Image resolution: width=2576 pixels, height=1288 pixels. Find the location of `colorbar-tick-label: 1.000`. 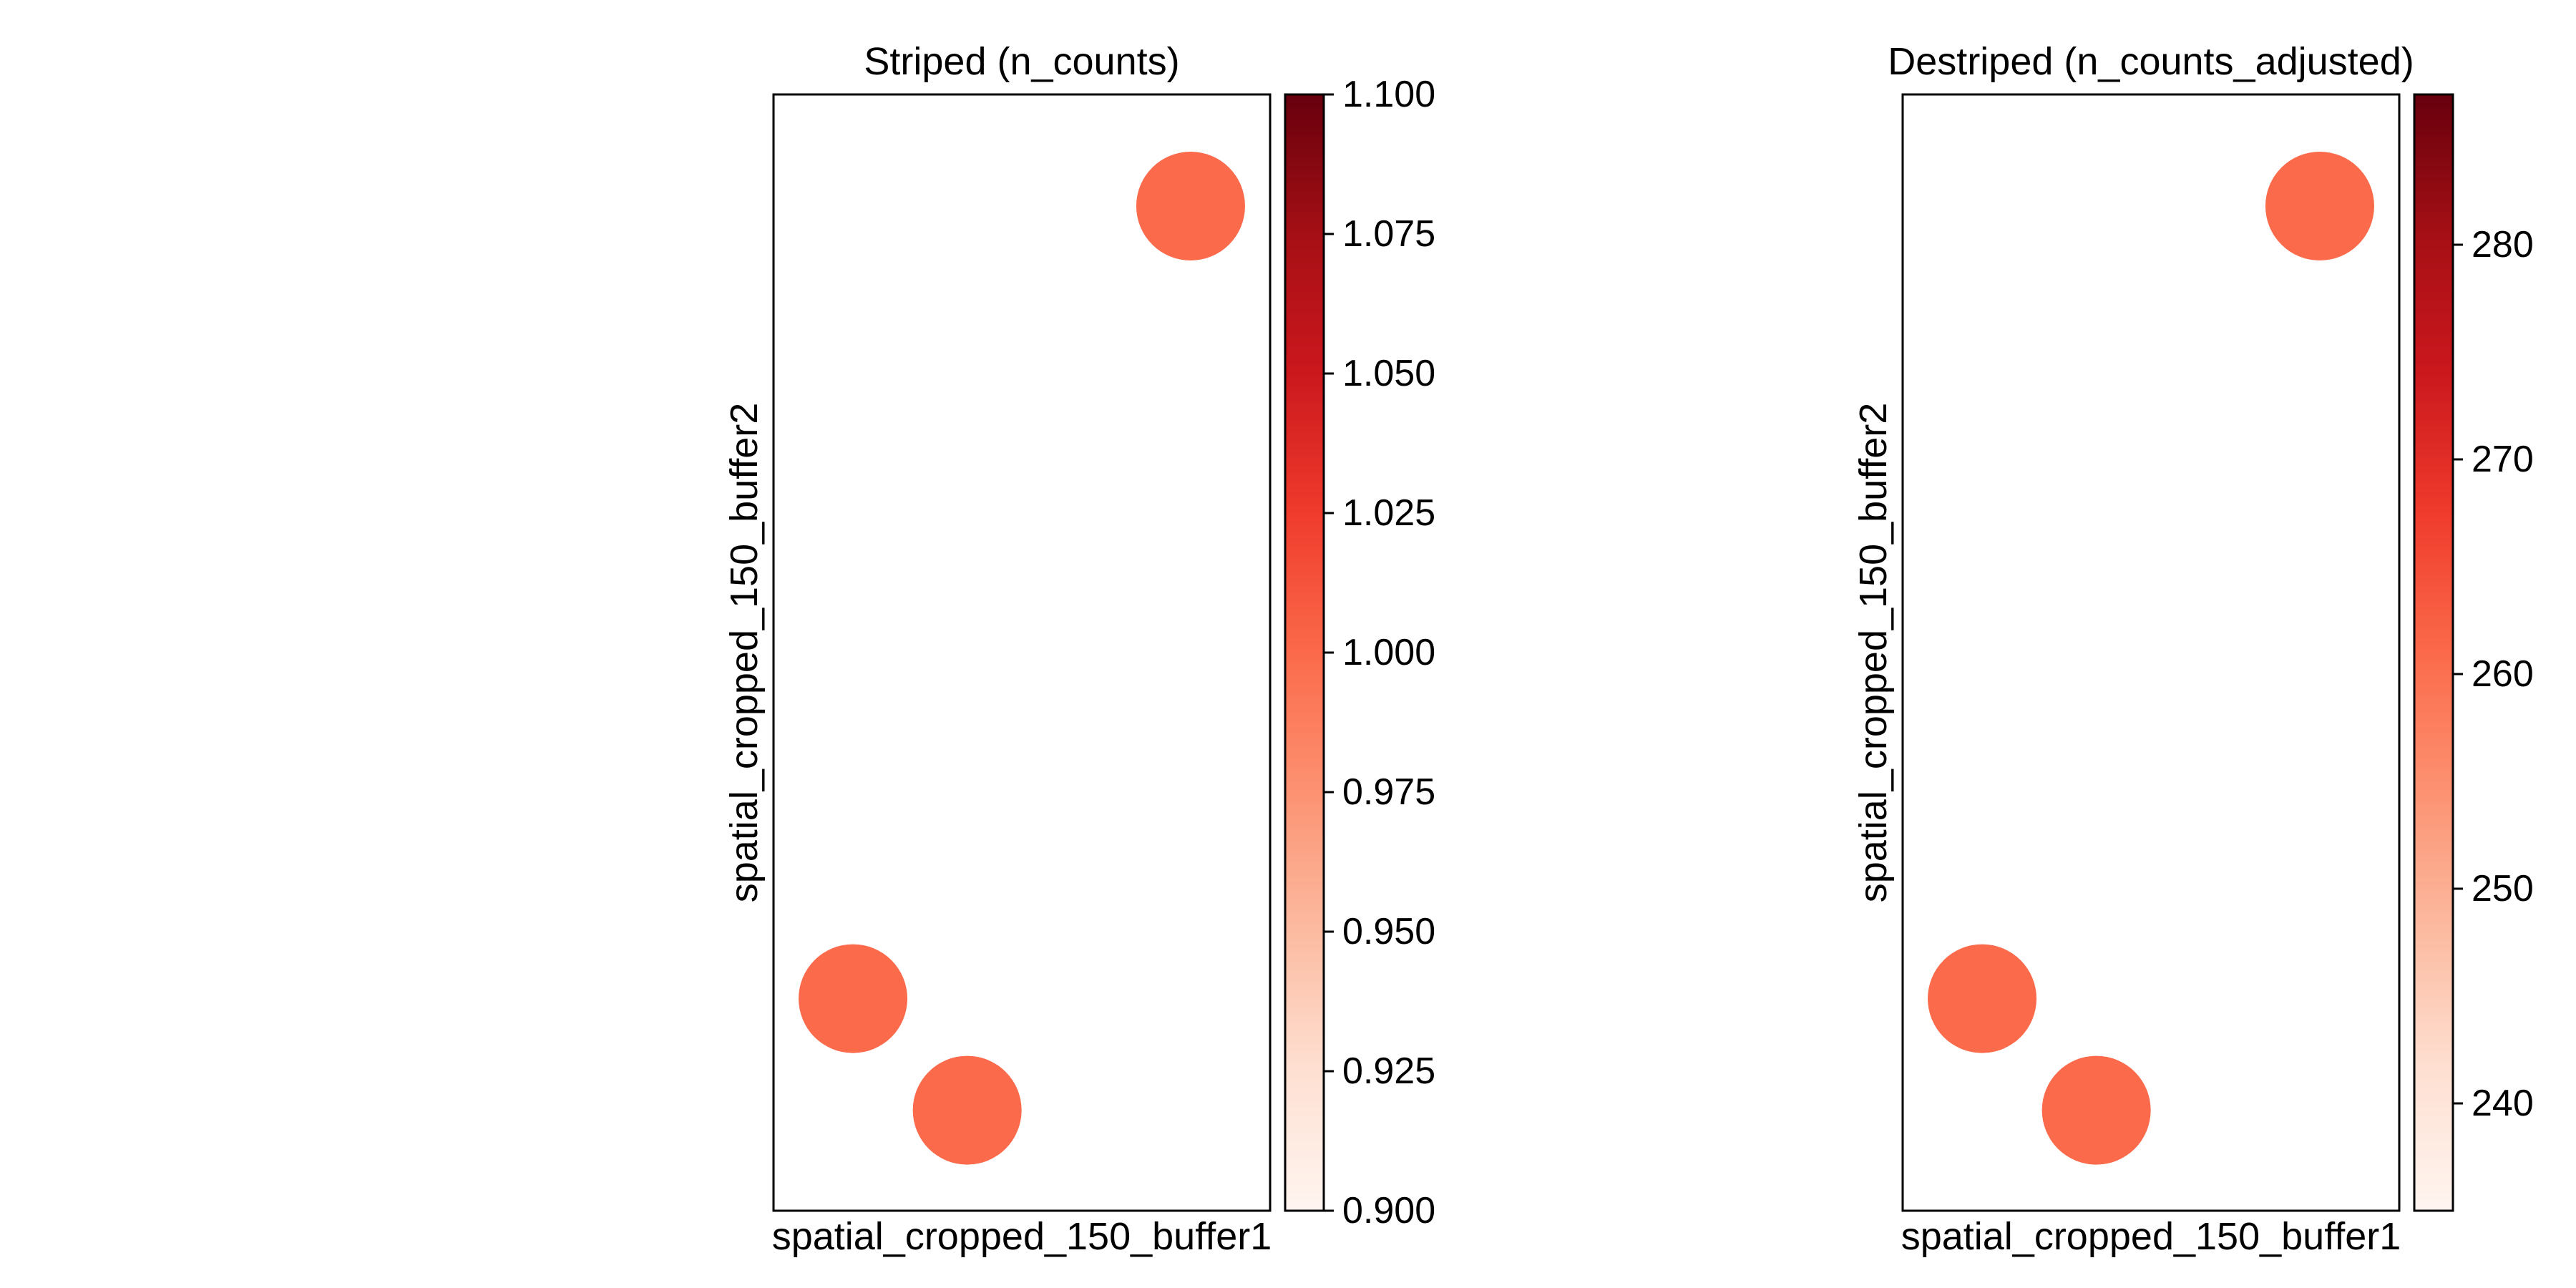

colorbar-tick-label: 1.000 is located at coordinates (1388, 652).